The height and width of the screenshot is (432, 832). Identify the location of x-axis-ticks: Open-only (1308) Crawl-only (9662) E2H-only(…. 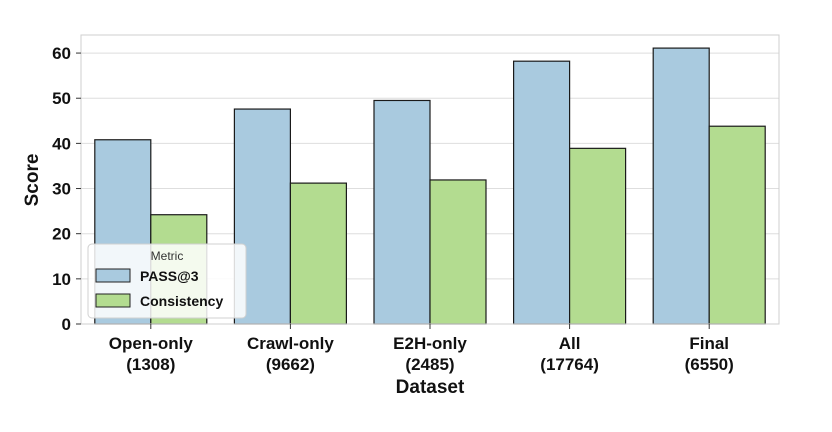
(421, 349).